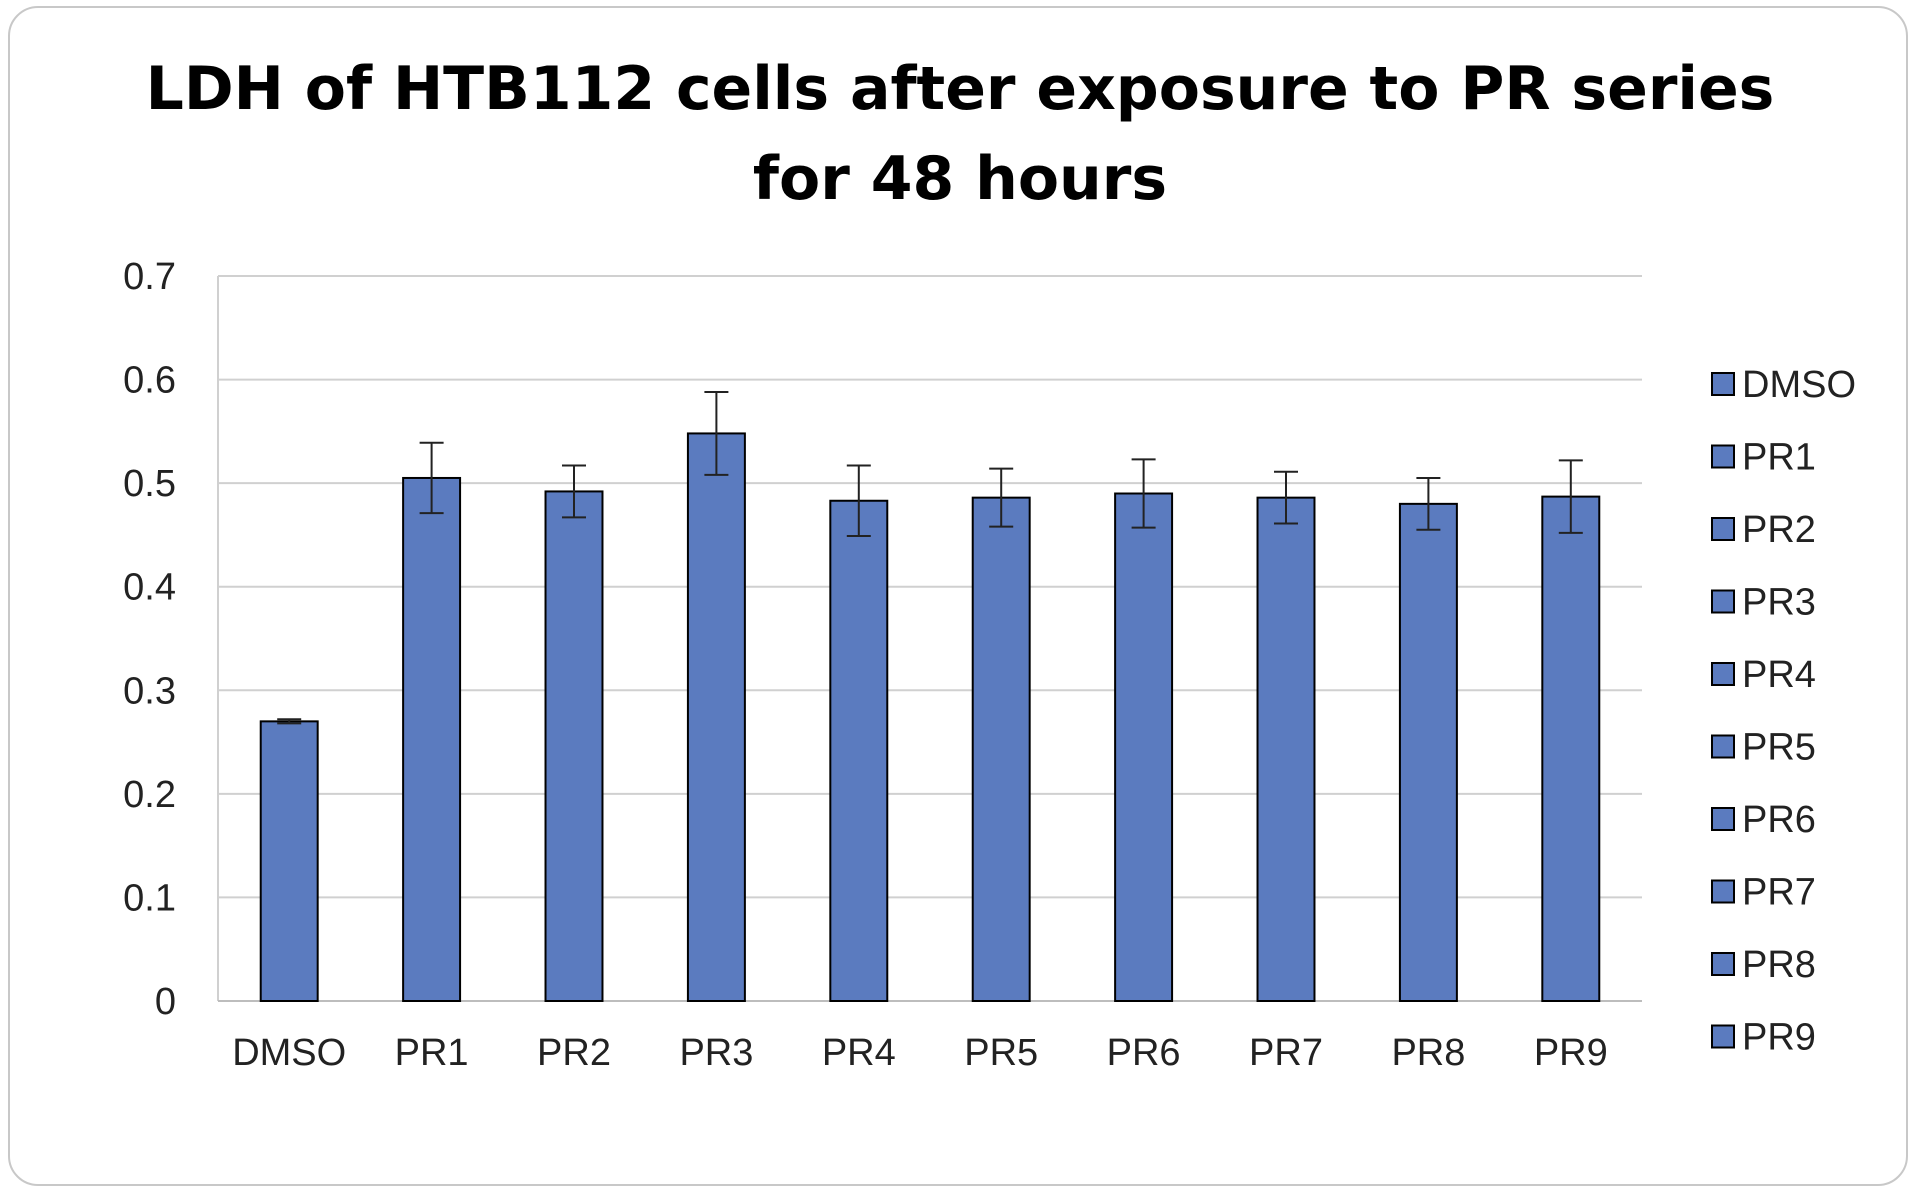 The image size is (1920, 1197). What do you see at coordinates (1779, 1038) in the screenshot?
I see `legend-label: PR9` at bounding box center [1779, 1038].